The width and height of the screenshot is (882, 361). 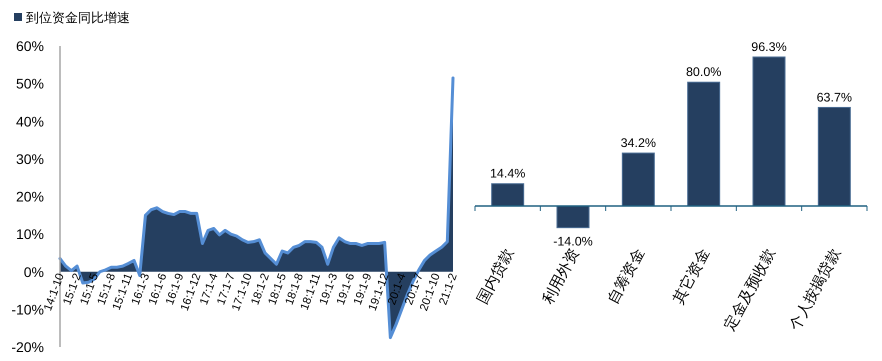 I want to click on x-tick-label: 定金及预收款, so click(x=750, y=290).